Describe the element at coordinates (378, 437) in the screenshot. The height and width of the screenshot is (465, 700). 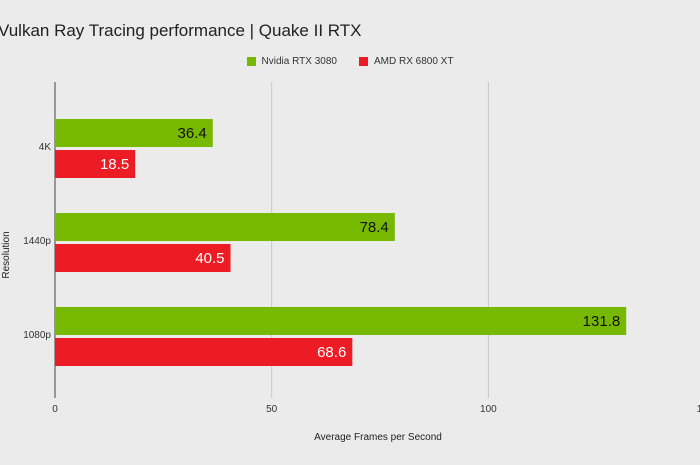
I see `x-axis-title: Average Frames per Second` at that location.